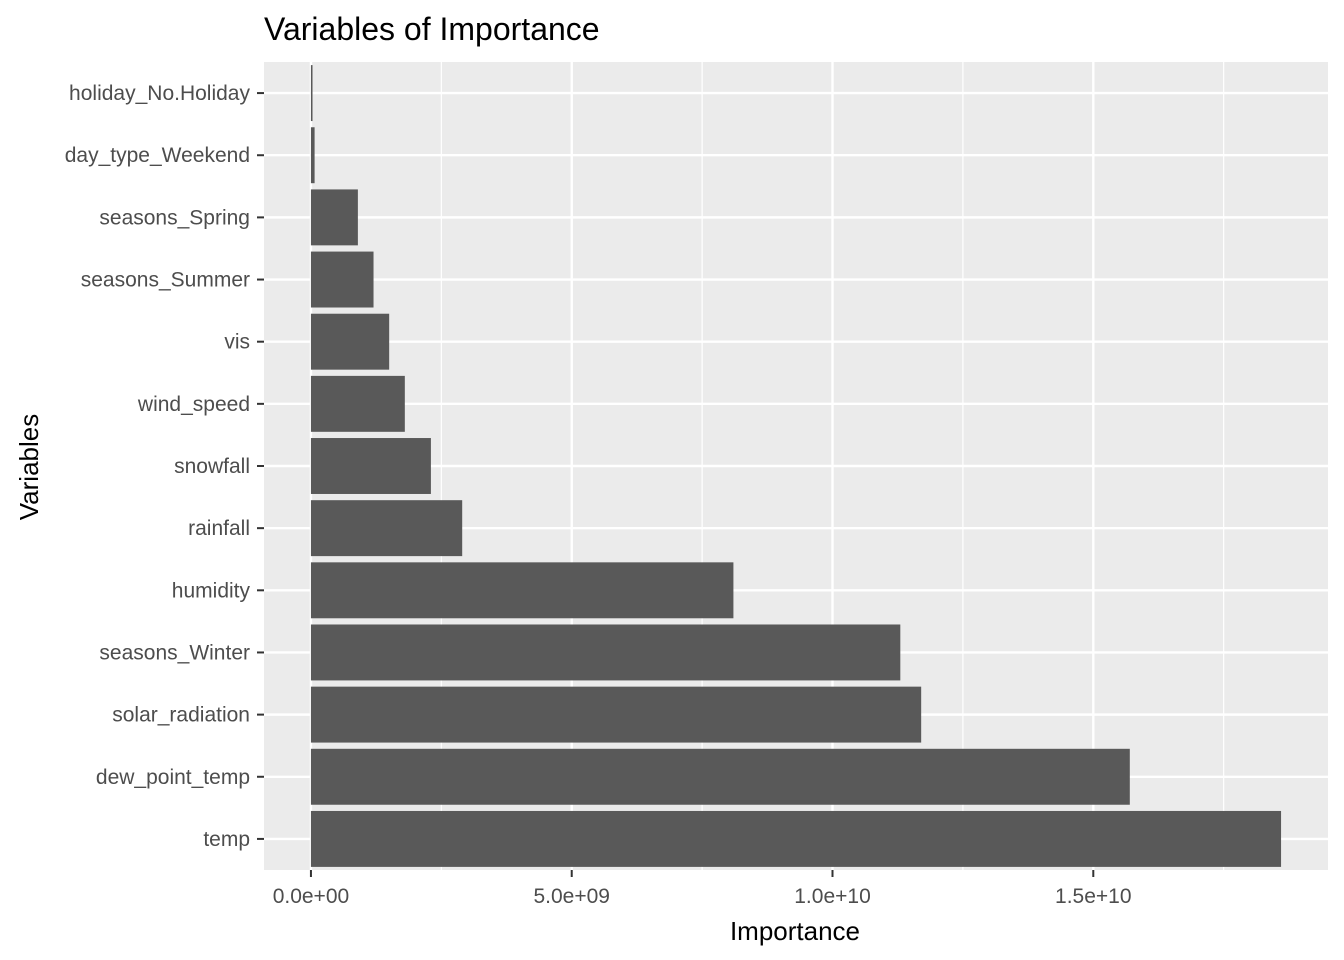 This screenshot has height=960, width=1344. What do you see at coordinates (605, 652) in the screenshot?
I see `bar-seasons-winter` at bounding box center [605, 652].